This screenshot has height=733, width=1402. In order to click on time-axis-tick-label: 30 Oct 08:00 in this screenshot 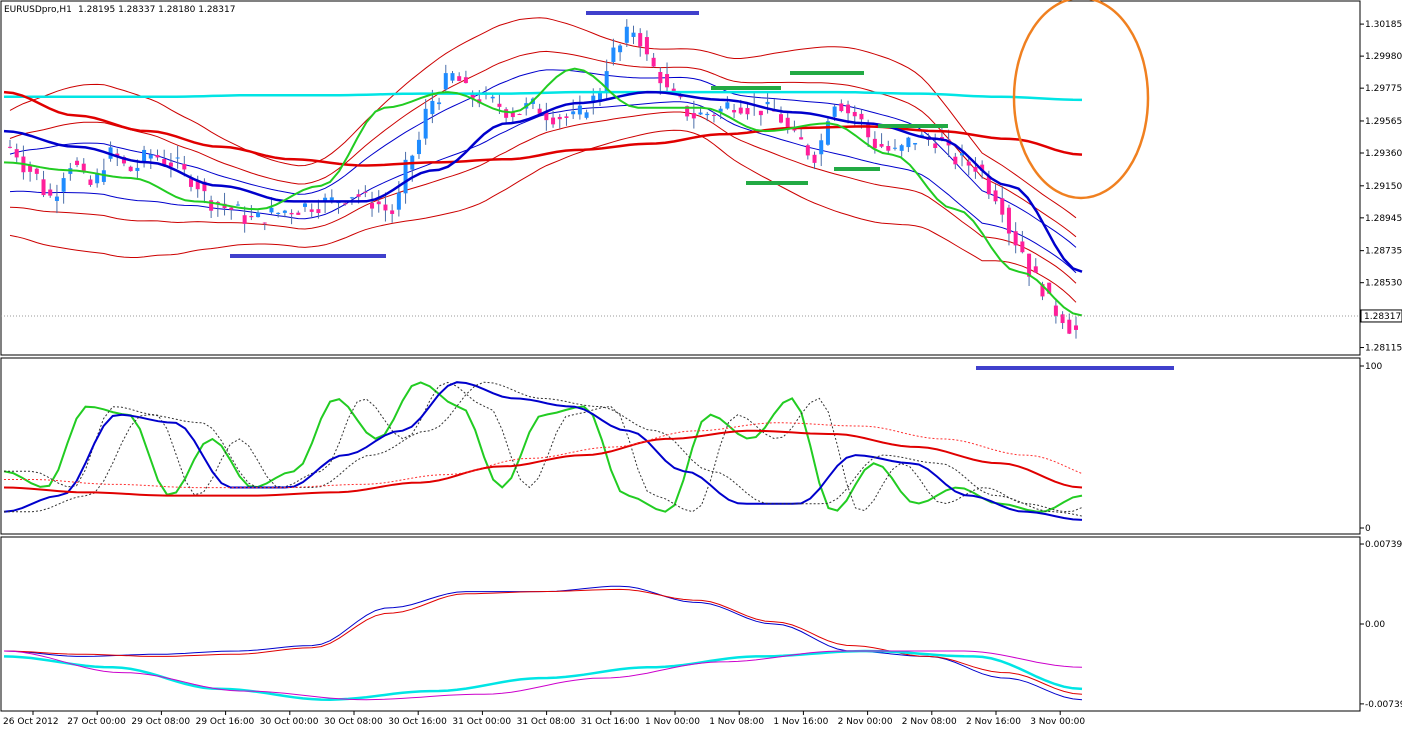, I will do `click(353, 722)`.